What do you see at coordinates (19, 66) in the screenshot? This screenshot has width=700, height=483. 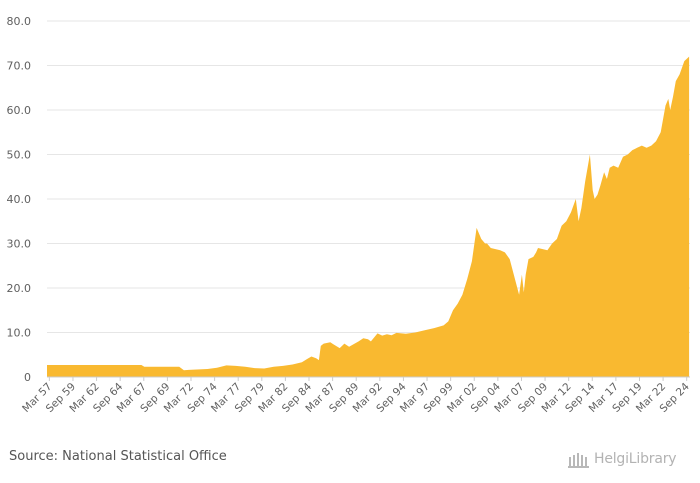 I see `y-tick-label: 70.0` at bounding box center [19, 66].